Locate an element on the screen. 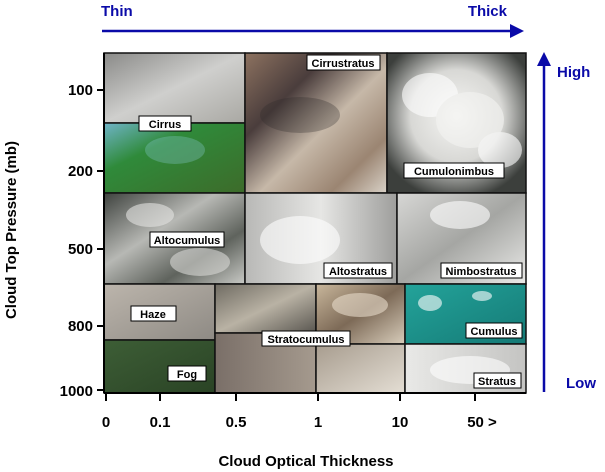 This screenshot has height=472, width=605. cloud-label-cumulonimbus: Cumulonimbus is located at coordinates (454, 170).